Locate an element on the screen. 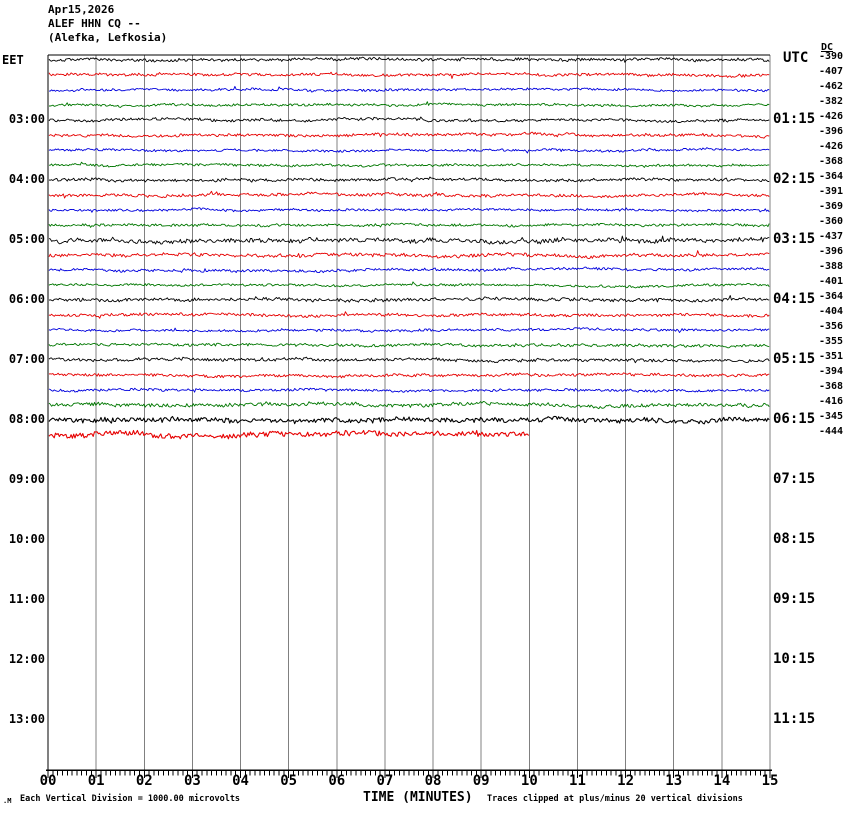  utc-hour-label: 11:15 is located at coordinates (794, 719).